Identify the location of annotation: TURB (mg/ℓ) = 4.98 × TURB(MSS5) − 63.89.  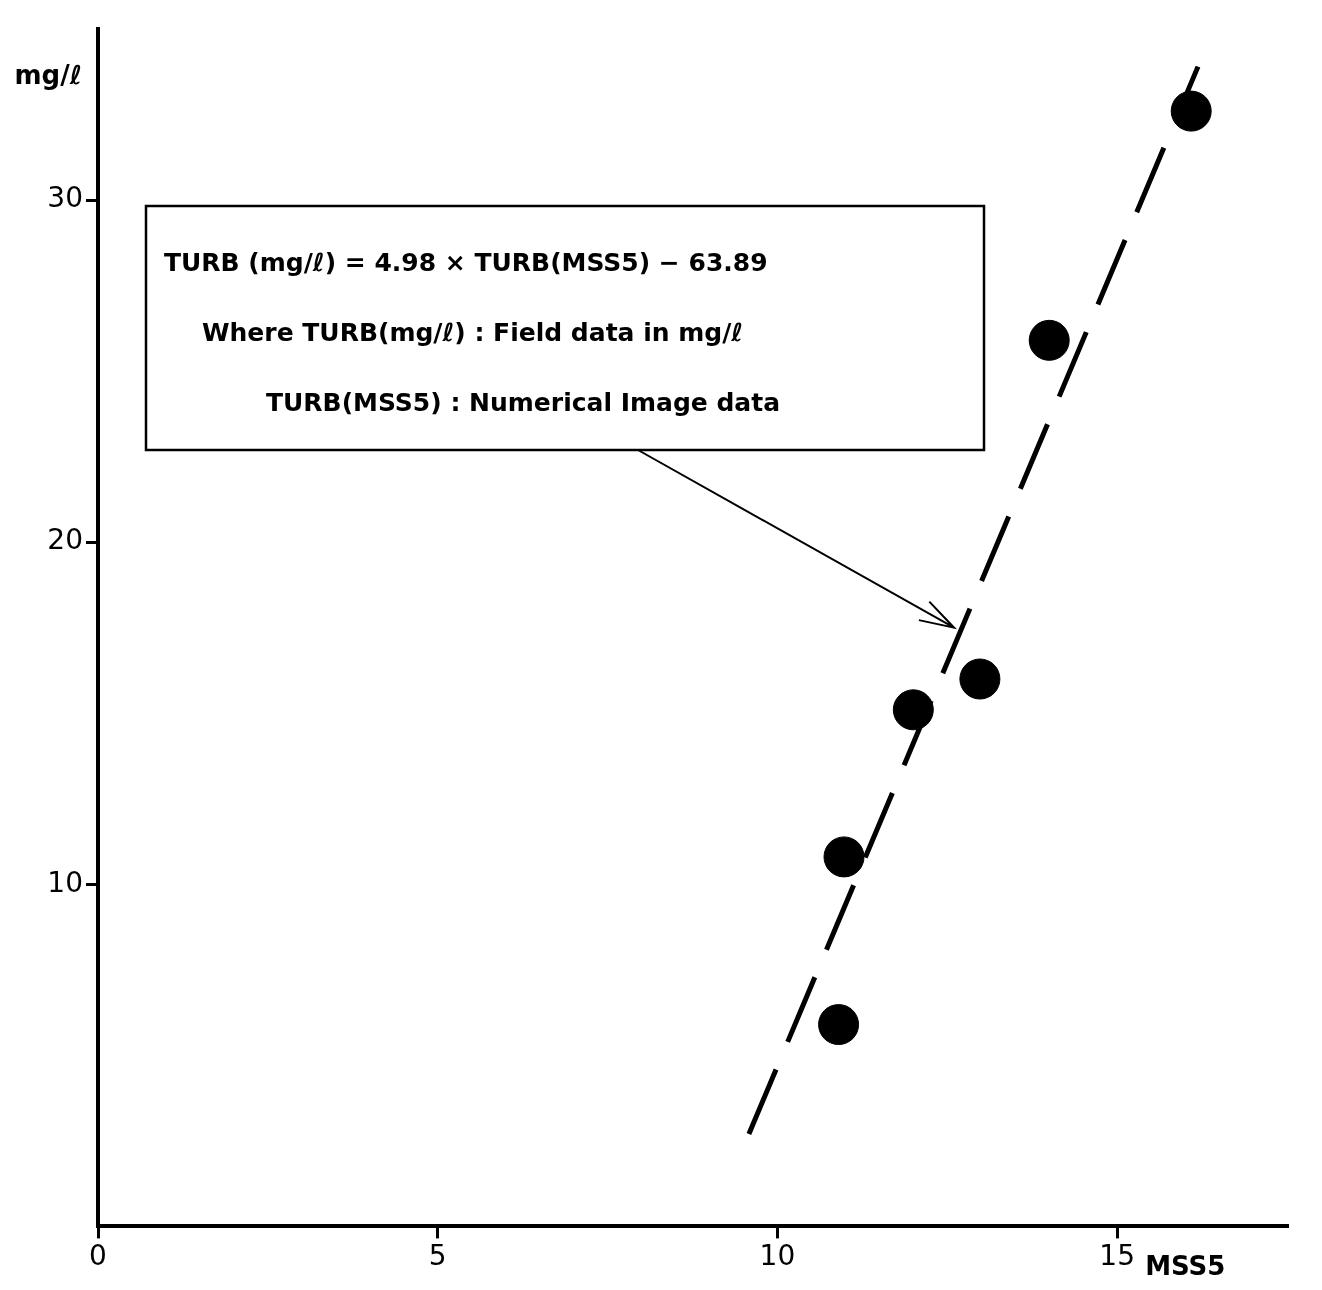
(466, 262).